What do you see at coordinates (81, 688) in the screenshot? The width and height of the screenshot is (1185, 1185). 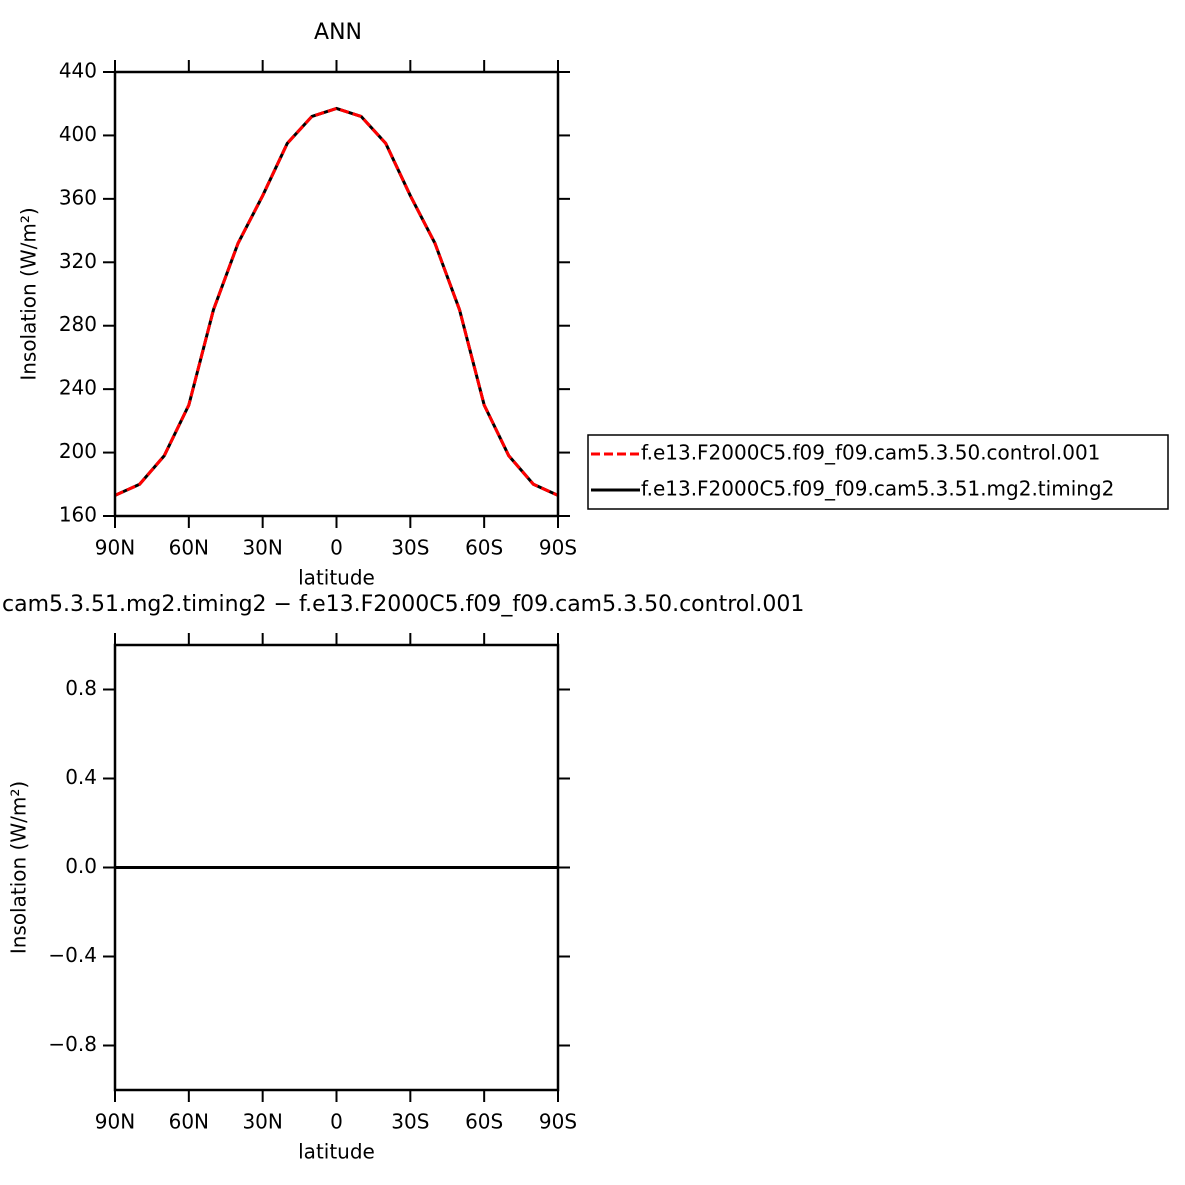 I see `y-tick-label: 0.8` at bounding box center [81, 688].